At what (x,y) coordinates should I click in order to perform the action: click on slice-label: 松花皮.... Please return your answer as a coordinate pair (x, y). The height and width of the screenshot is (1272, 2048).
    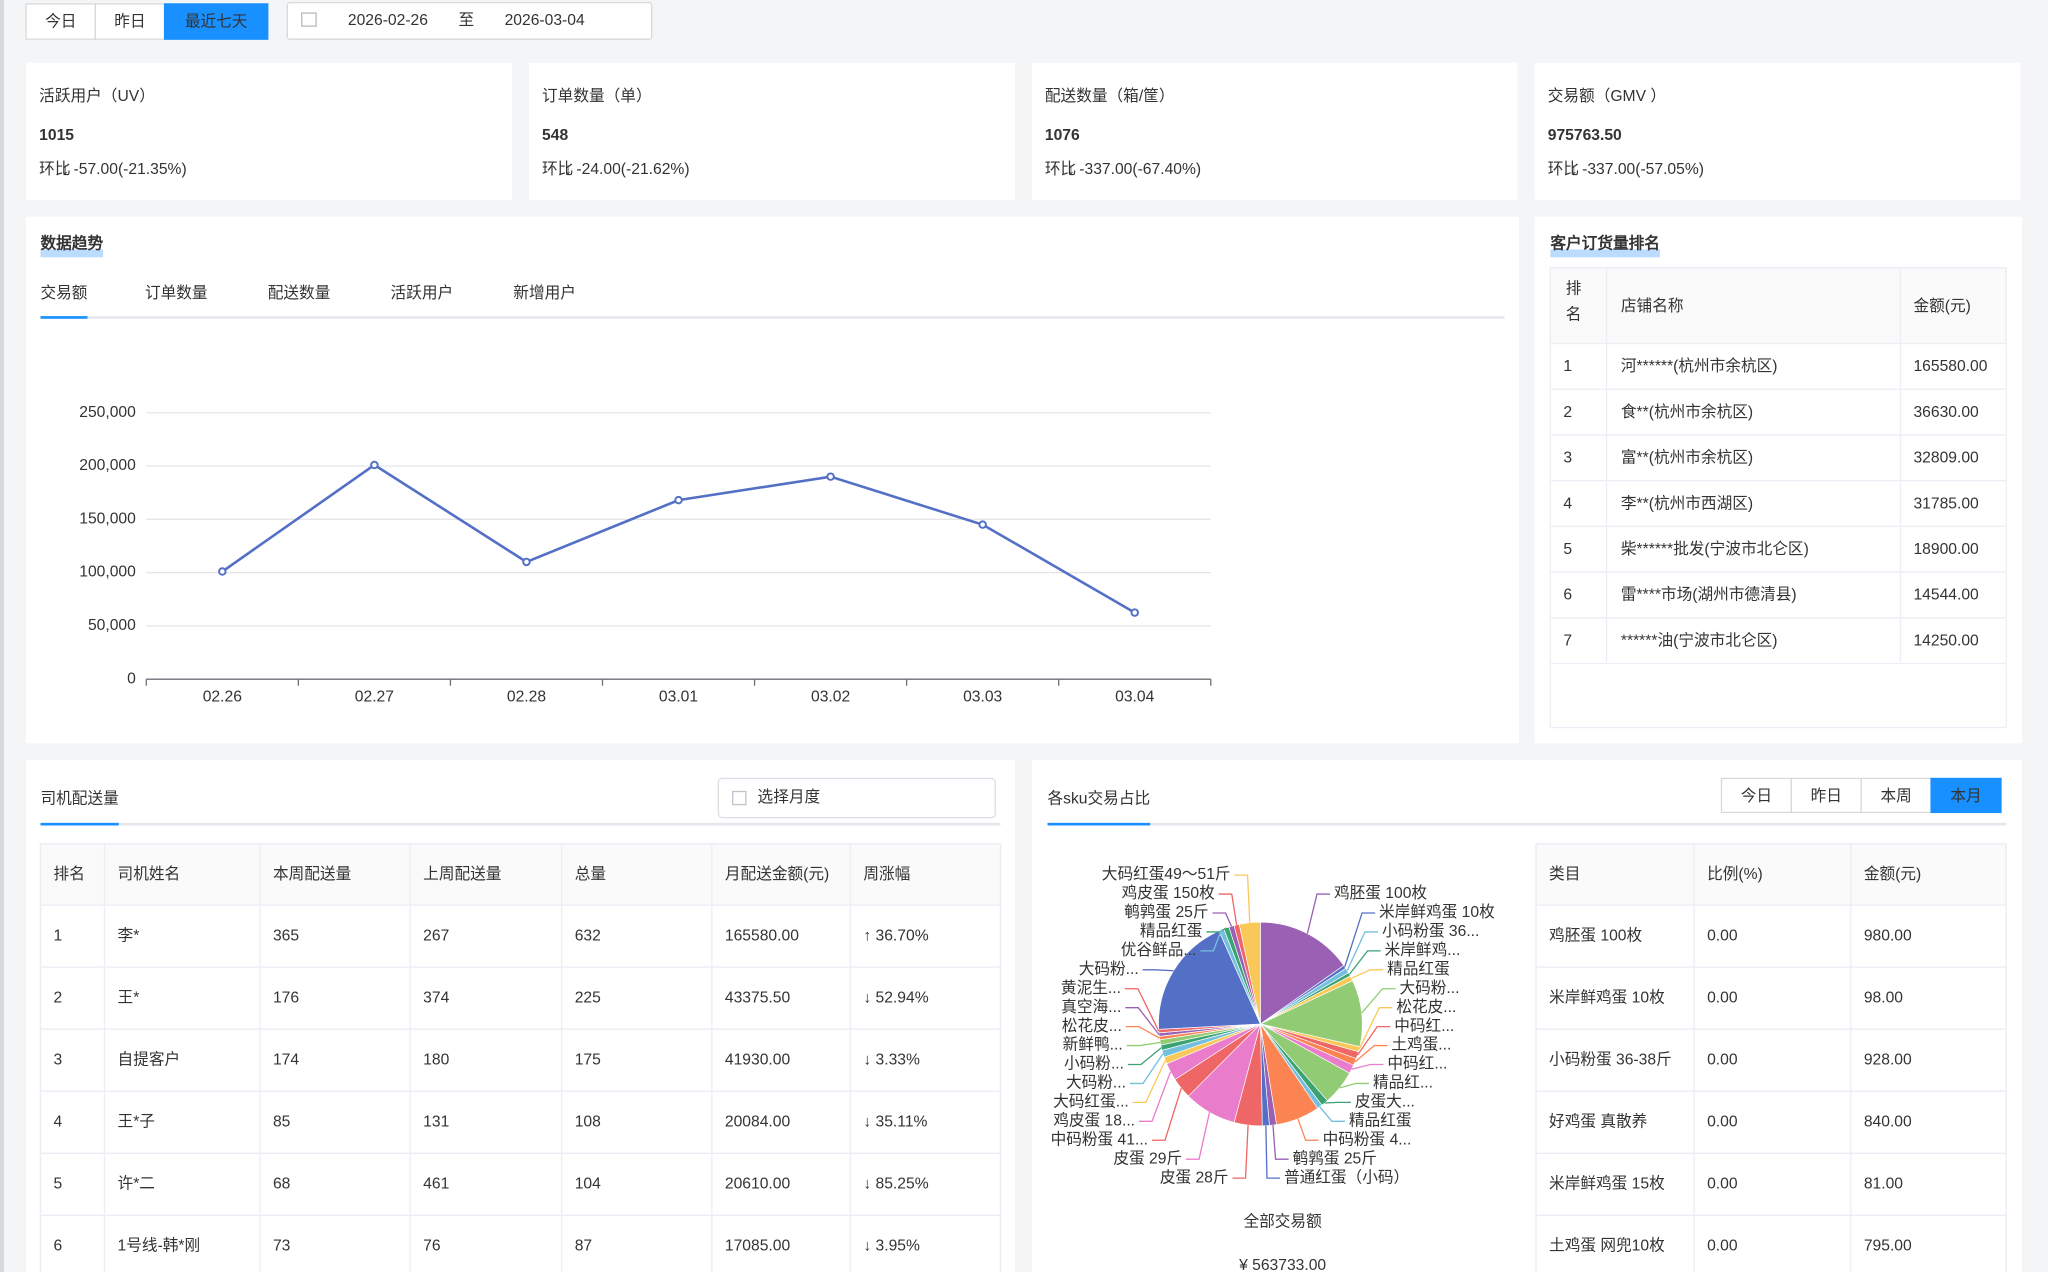
    Looking at the image, I should click on (1092, 1026).